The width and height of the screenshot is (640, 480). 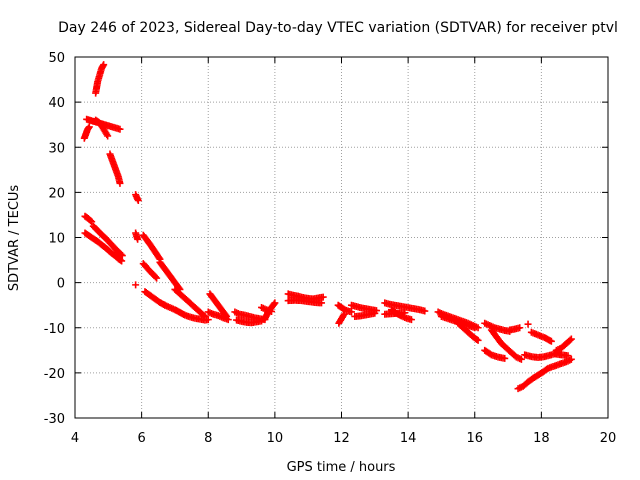 I want to click on x-tick-label: 18, so click(x=541, y=438).